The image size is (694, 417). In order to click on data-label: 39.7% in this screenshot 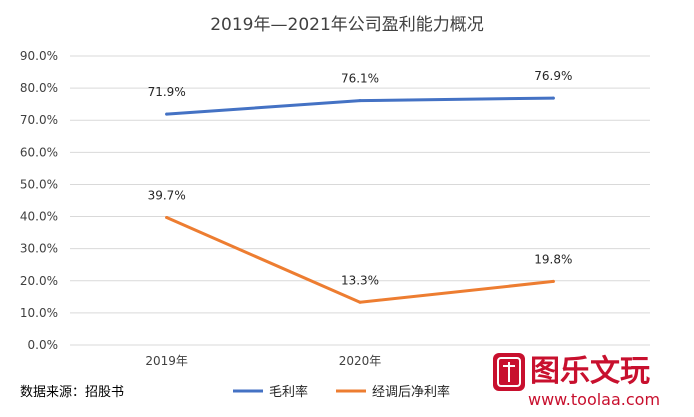, I will do `click(167, 196)`.